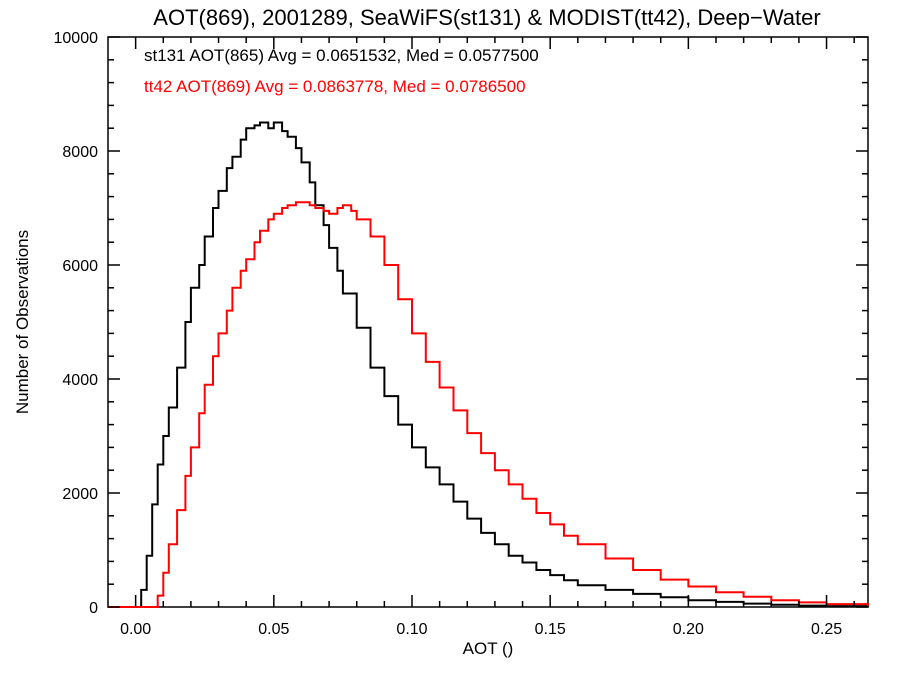  I want to click on x-tick-label: 0.10, so click(411, 629).